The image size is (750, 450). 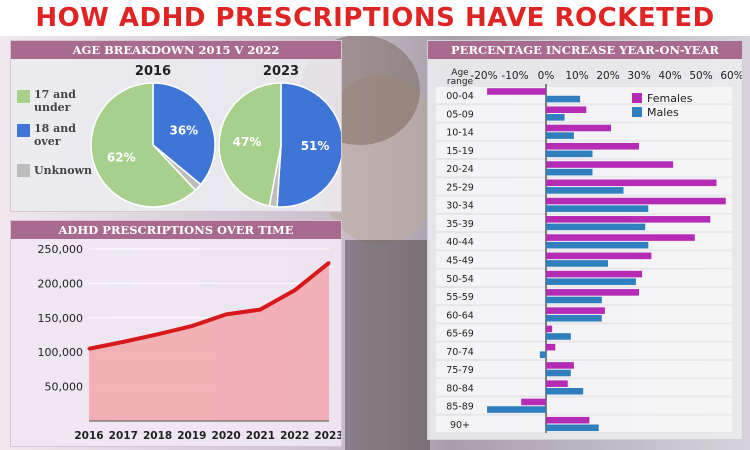 I want to click on pie-charts: 2016 36% 62% 2023 51% 47%, so click(x=215, y=136).